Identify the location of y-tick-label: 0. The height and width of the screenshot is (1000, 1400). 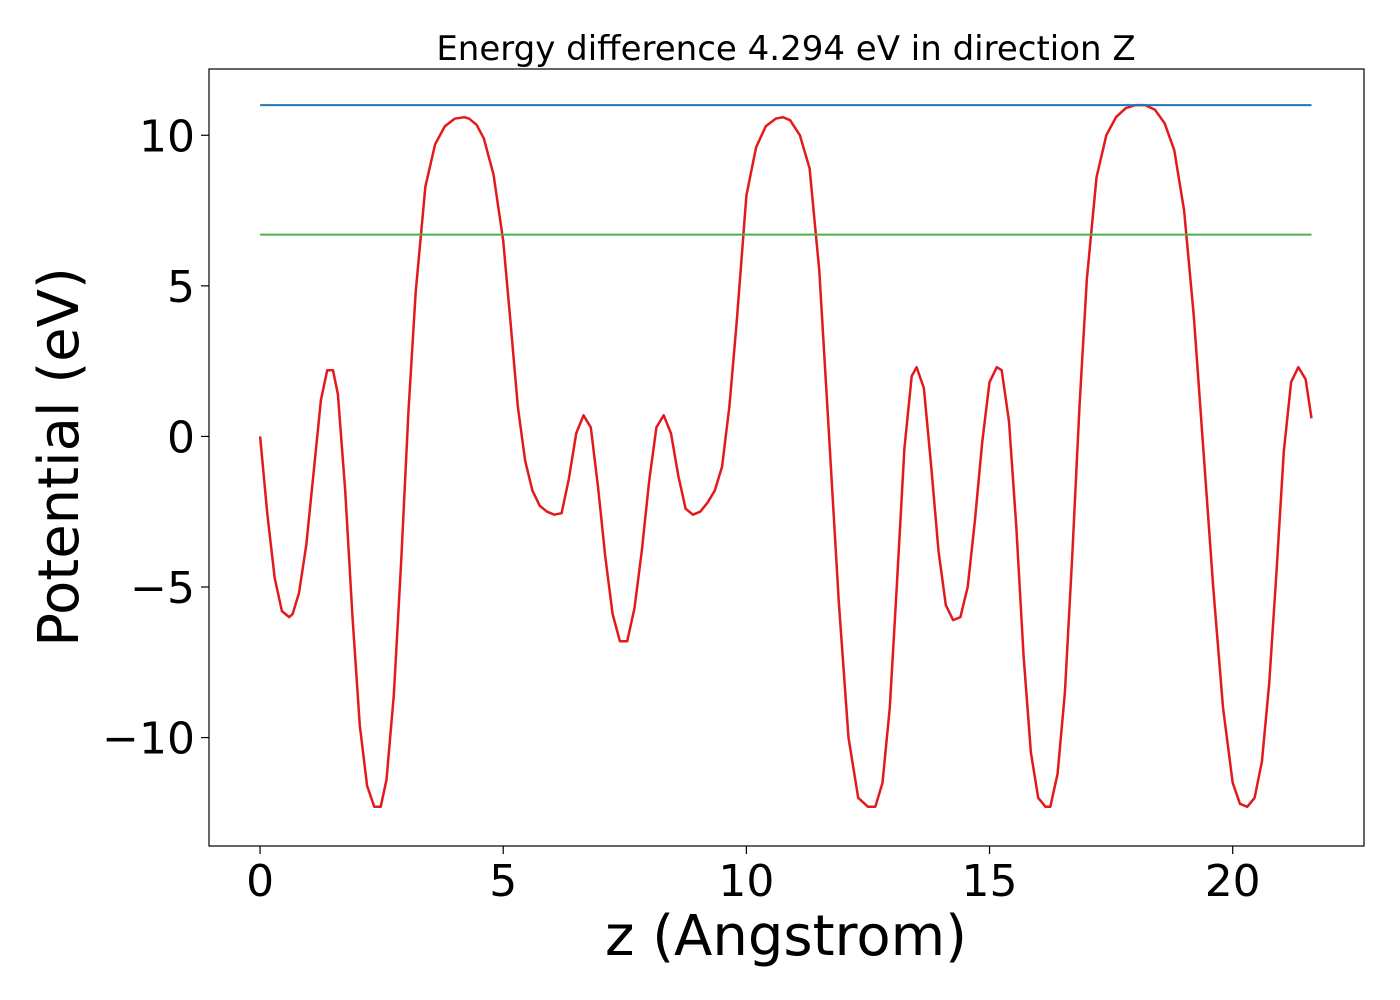
(181, 437).